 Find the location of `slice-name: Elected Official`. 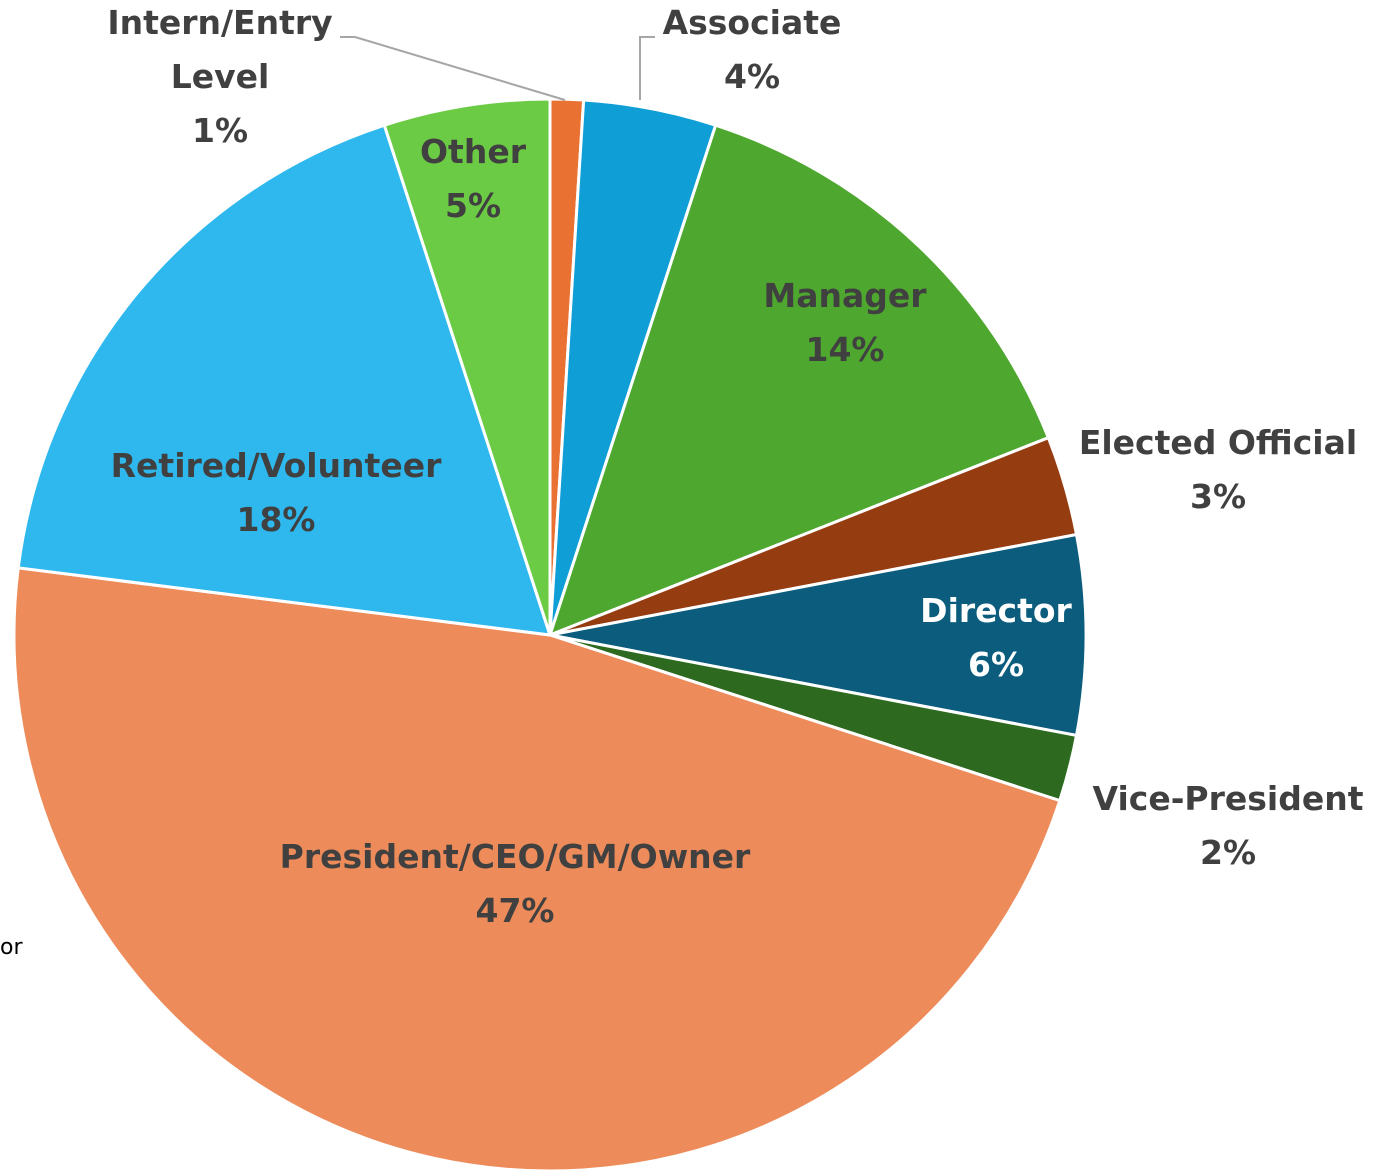

slice-name: Elected Official is located at coordinates (1218, 442).